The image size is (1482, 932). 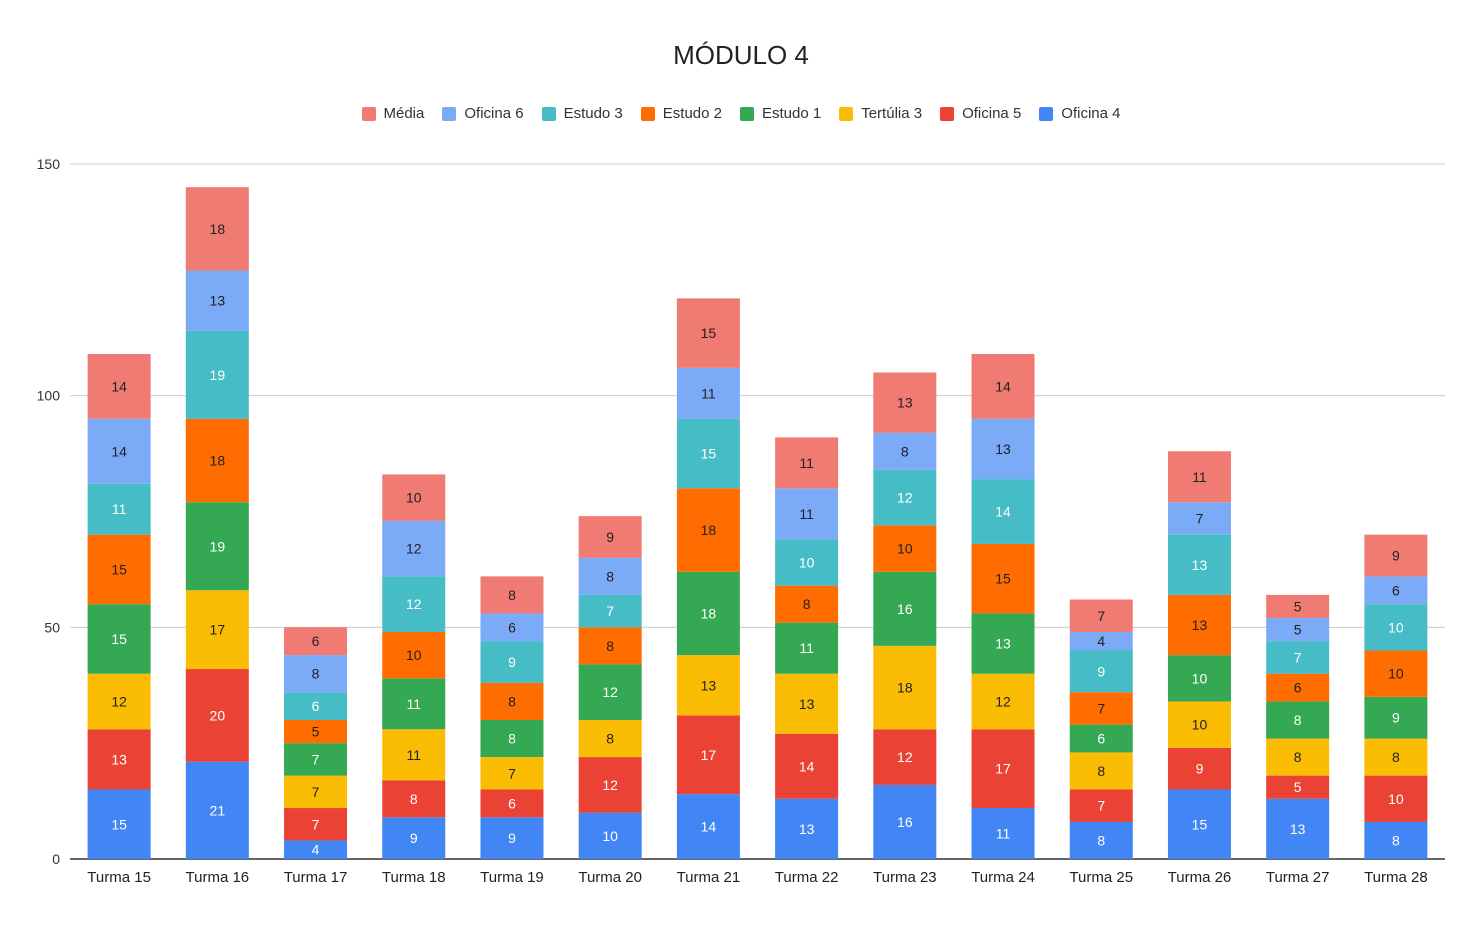 I want to click on legend-item: Tertúlia 3, so click(x=880, y=113).